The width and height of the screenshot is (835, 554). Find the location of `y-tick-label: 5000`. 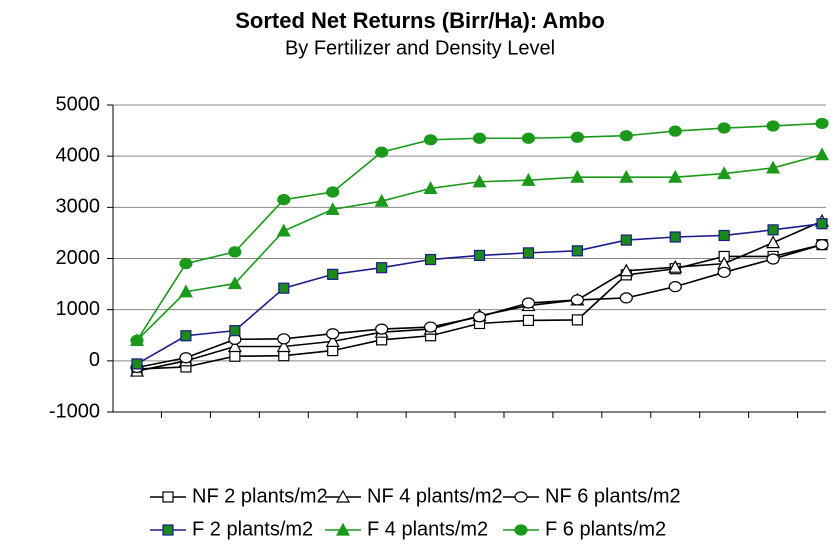

y-tick-label: 5000 is located at coordinates (78, 104).